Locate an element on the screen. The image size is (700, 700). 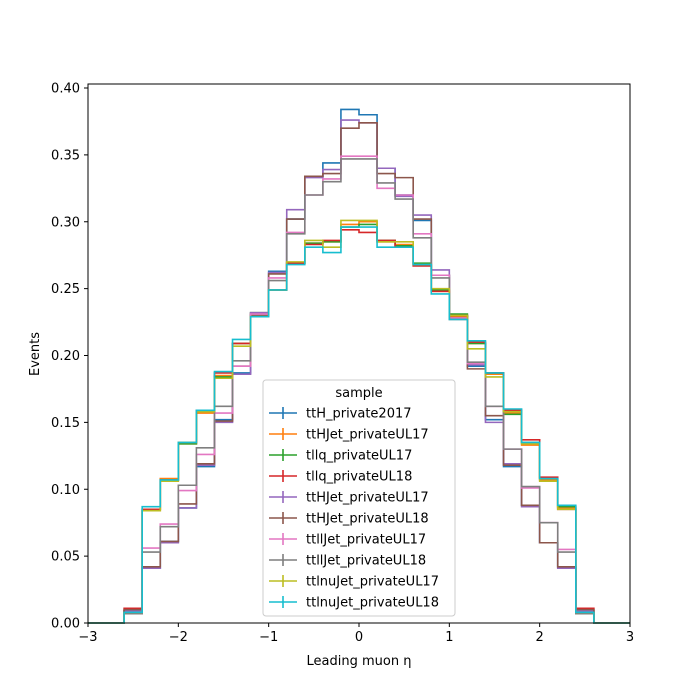
legend-entry: ttlnuJet_privateUL18 is located at coordinates (354, 603).